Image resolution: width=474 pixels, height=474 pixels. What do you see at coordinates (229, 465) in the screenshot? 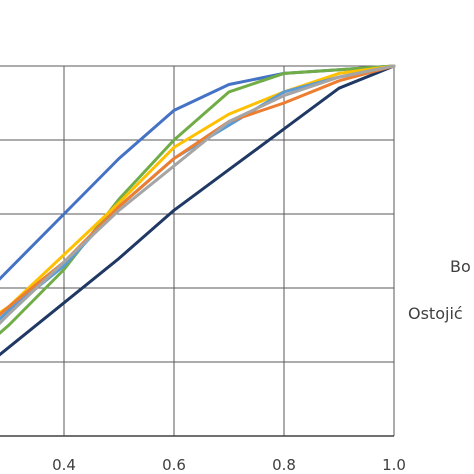
I see `x-tick-labels: 0.4 0.6 0.8 1.0` at bounding box center [229, 465].